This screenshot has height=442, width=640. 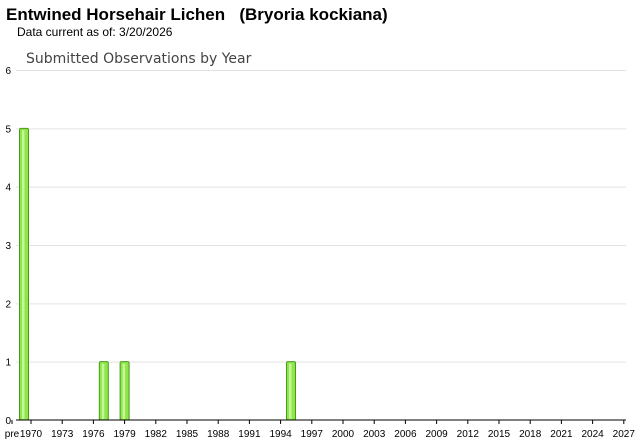 What do you see at coordinates (93, 434) in the screenshot?
I see `x-tick-label: 1976` at bounding box center [93, 434].